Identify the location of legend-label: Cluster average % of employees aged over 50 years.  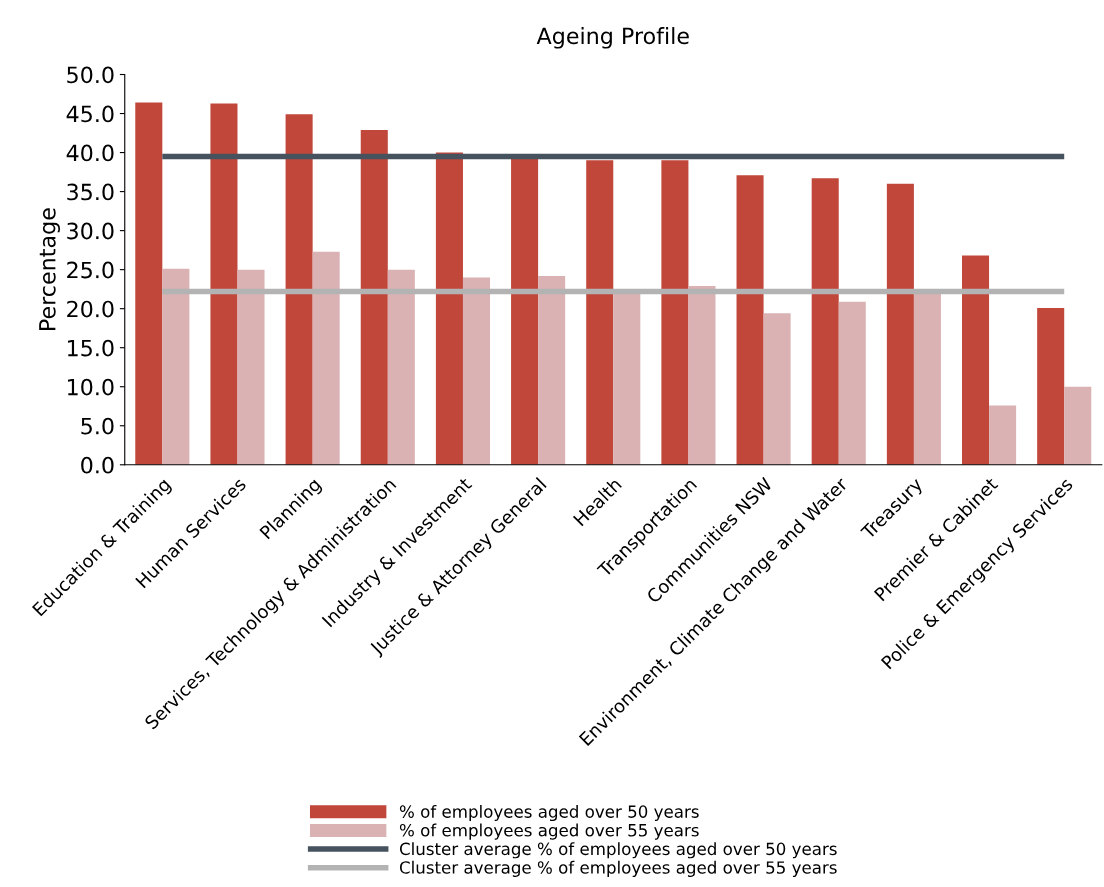
(618, 850).